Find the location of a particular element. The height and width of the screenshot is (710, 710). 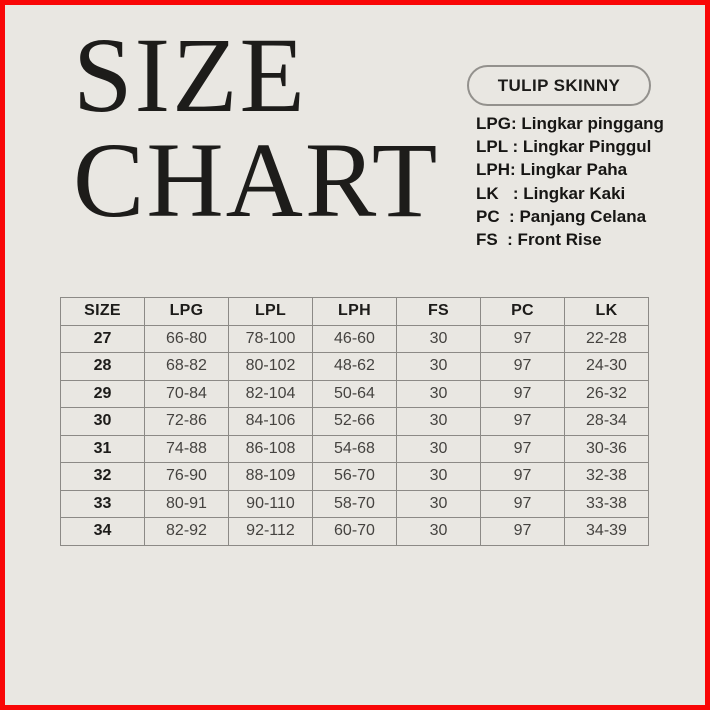

size-chart-table-head: SIZE LPG LPL LPH FS PC LK is located at coordinates (354, 311).